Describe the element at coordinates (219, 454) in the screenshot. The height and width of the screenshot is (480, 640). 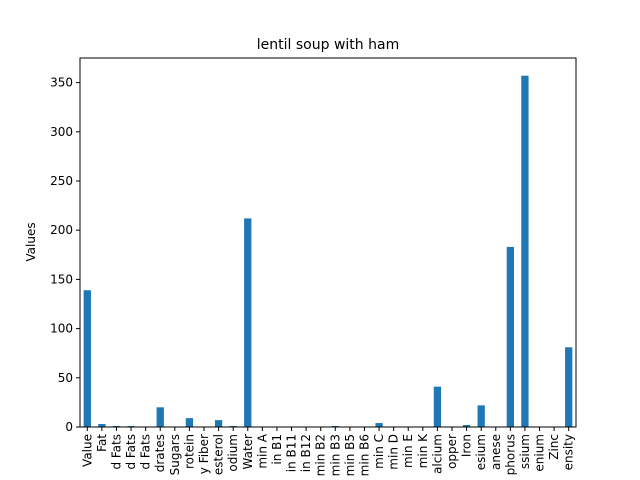
I see `x-tick-label: esterol` at that location.